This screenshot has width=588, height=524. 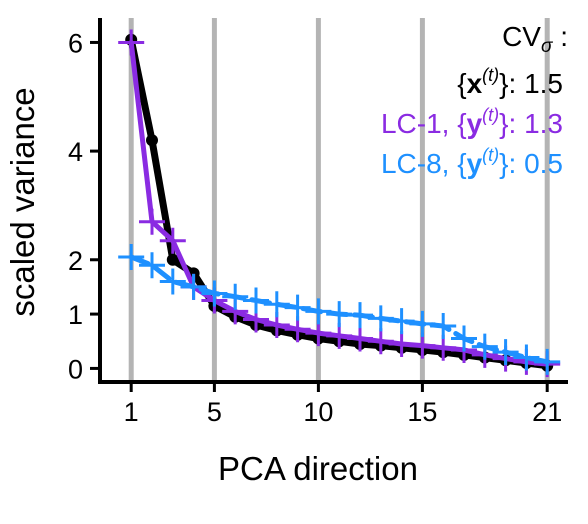 What do you see at coordinates (75, 152) in the screenshot?
I see `y-tick-label-4: 4` at bounding box center [75, 152].